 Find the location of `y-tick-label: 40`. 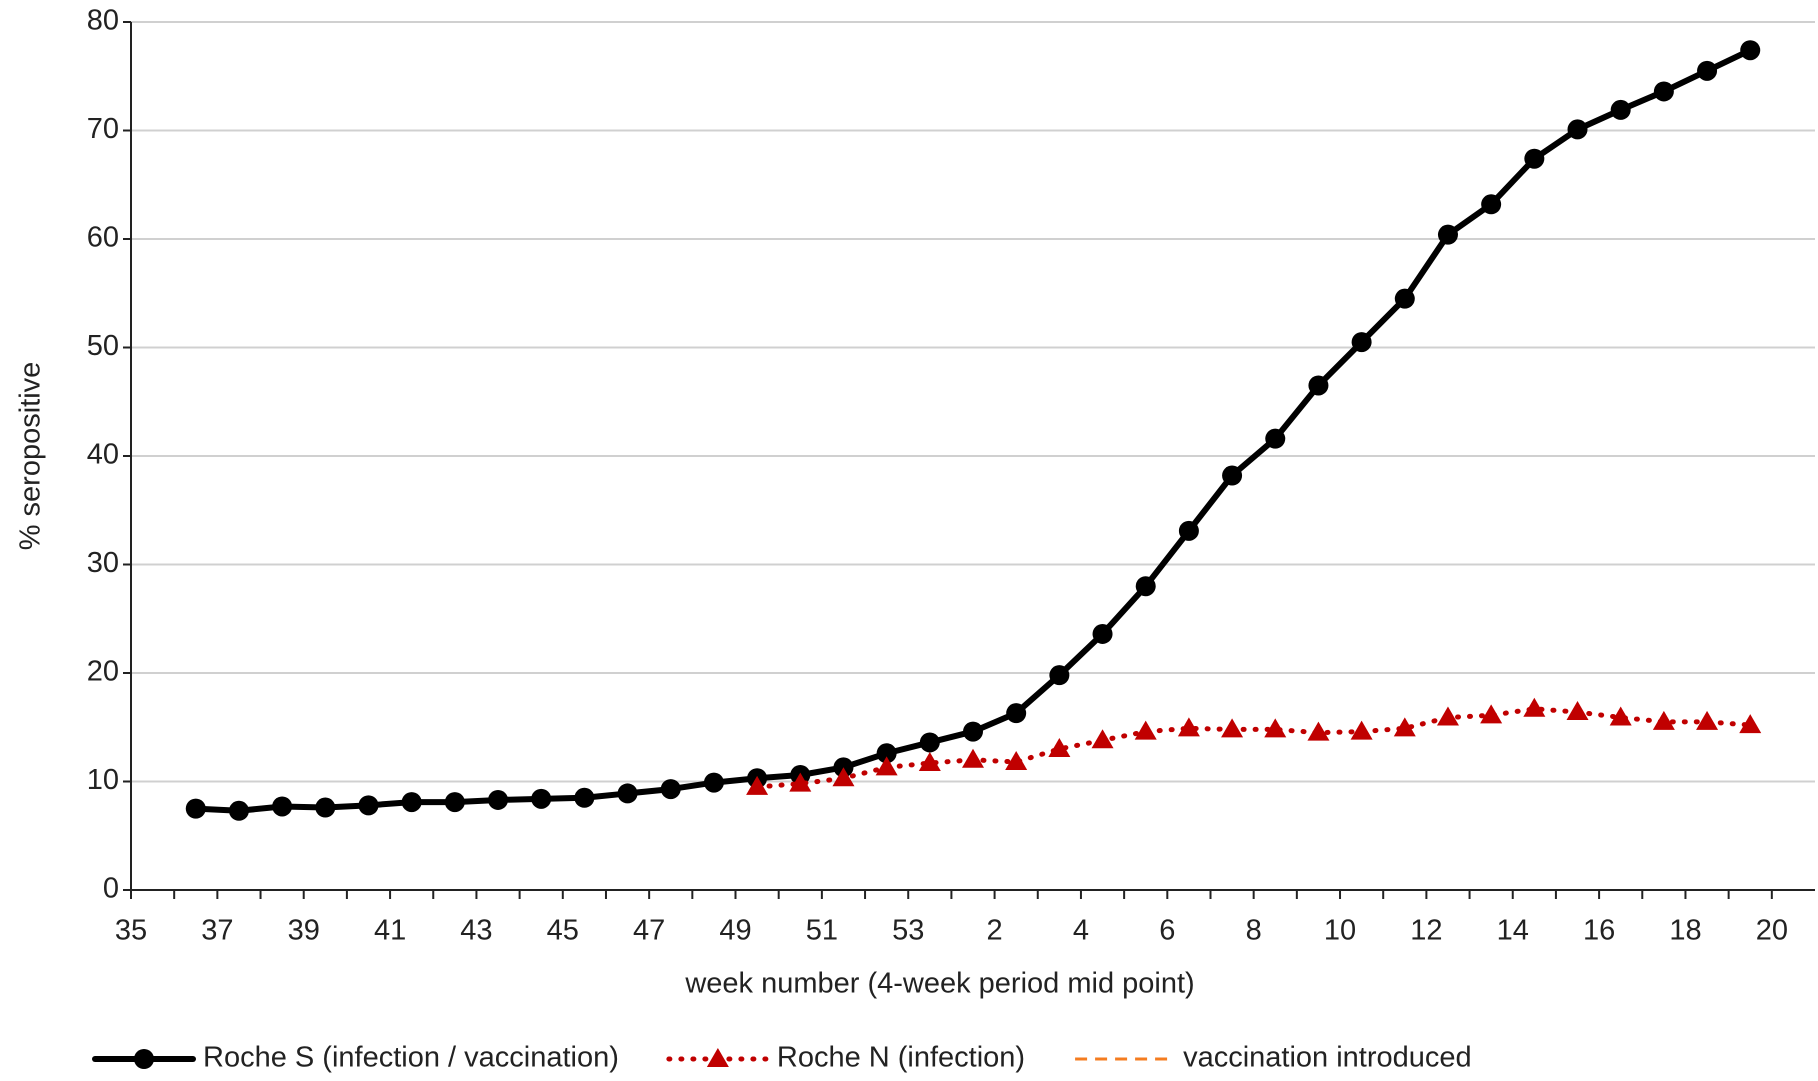

y-tick-label: 40 is located at coordinates (103, 455).